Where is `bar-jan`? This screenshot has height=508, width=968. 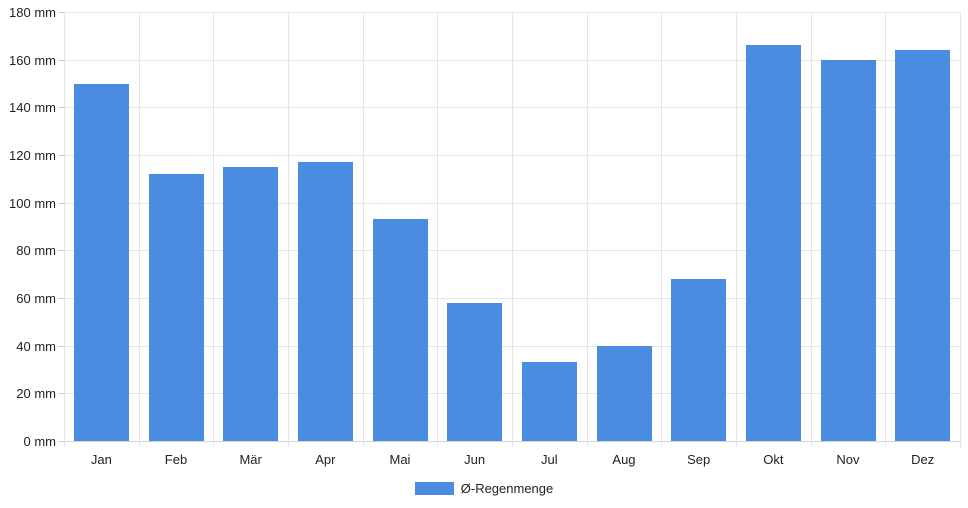
bar-jan is located at coordinates (101, 262).